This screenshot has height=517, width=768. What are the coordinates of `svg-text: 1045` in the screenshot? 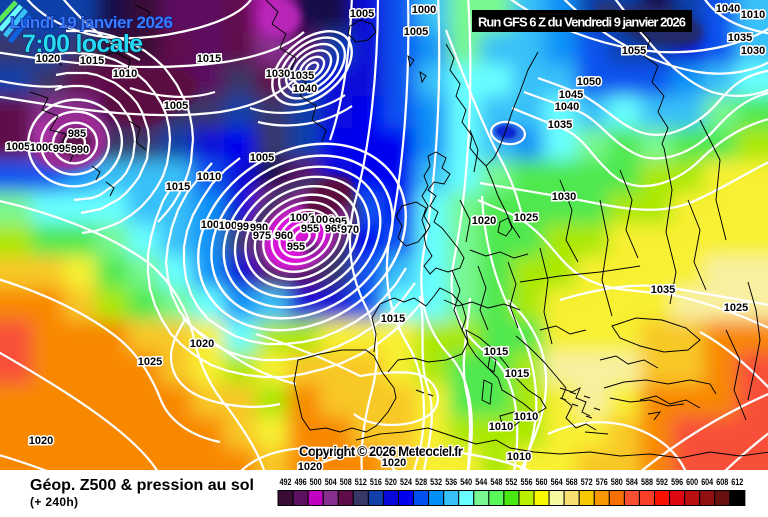 It's located at (571, 95).